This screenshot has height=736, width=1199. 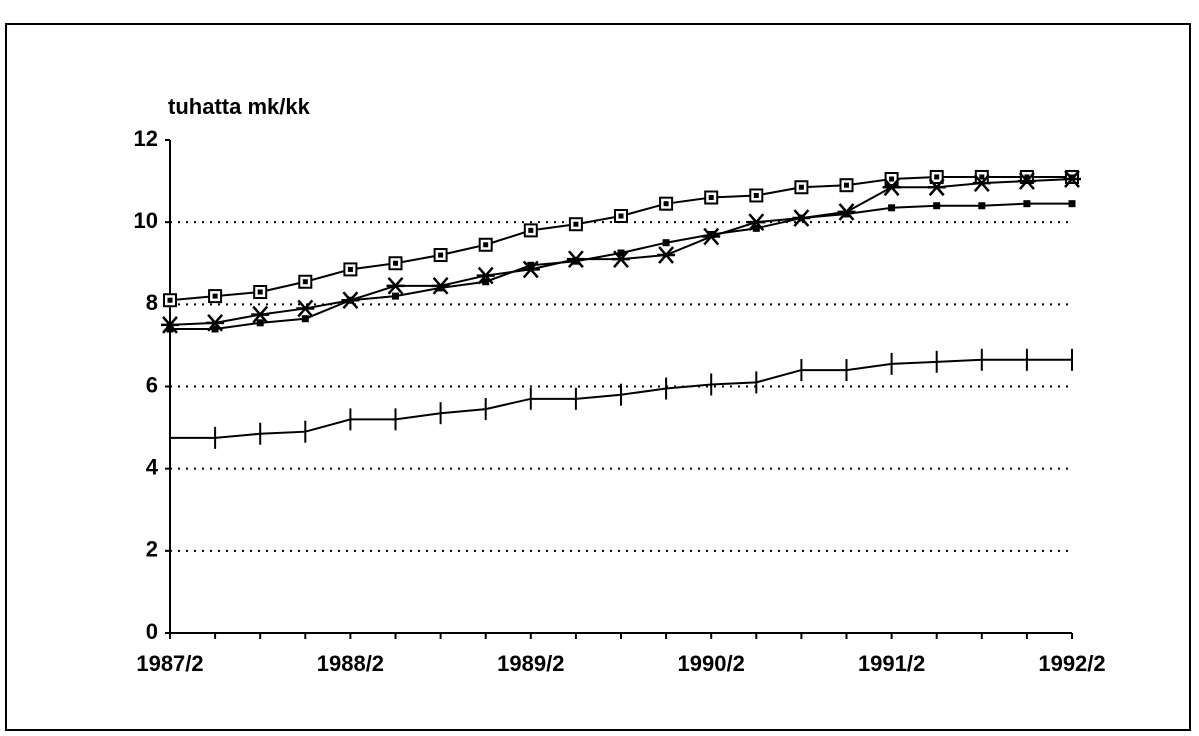 What do you see at coordinates (146, 220) in the screenshot?
I see `y-tick-label: 10` at bounding box center [146, 220].